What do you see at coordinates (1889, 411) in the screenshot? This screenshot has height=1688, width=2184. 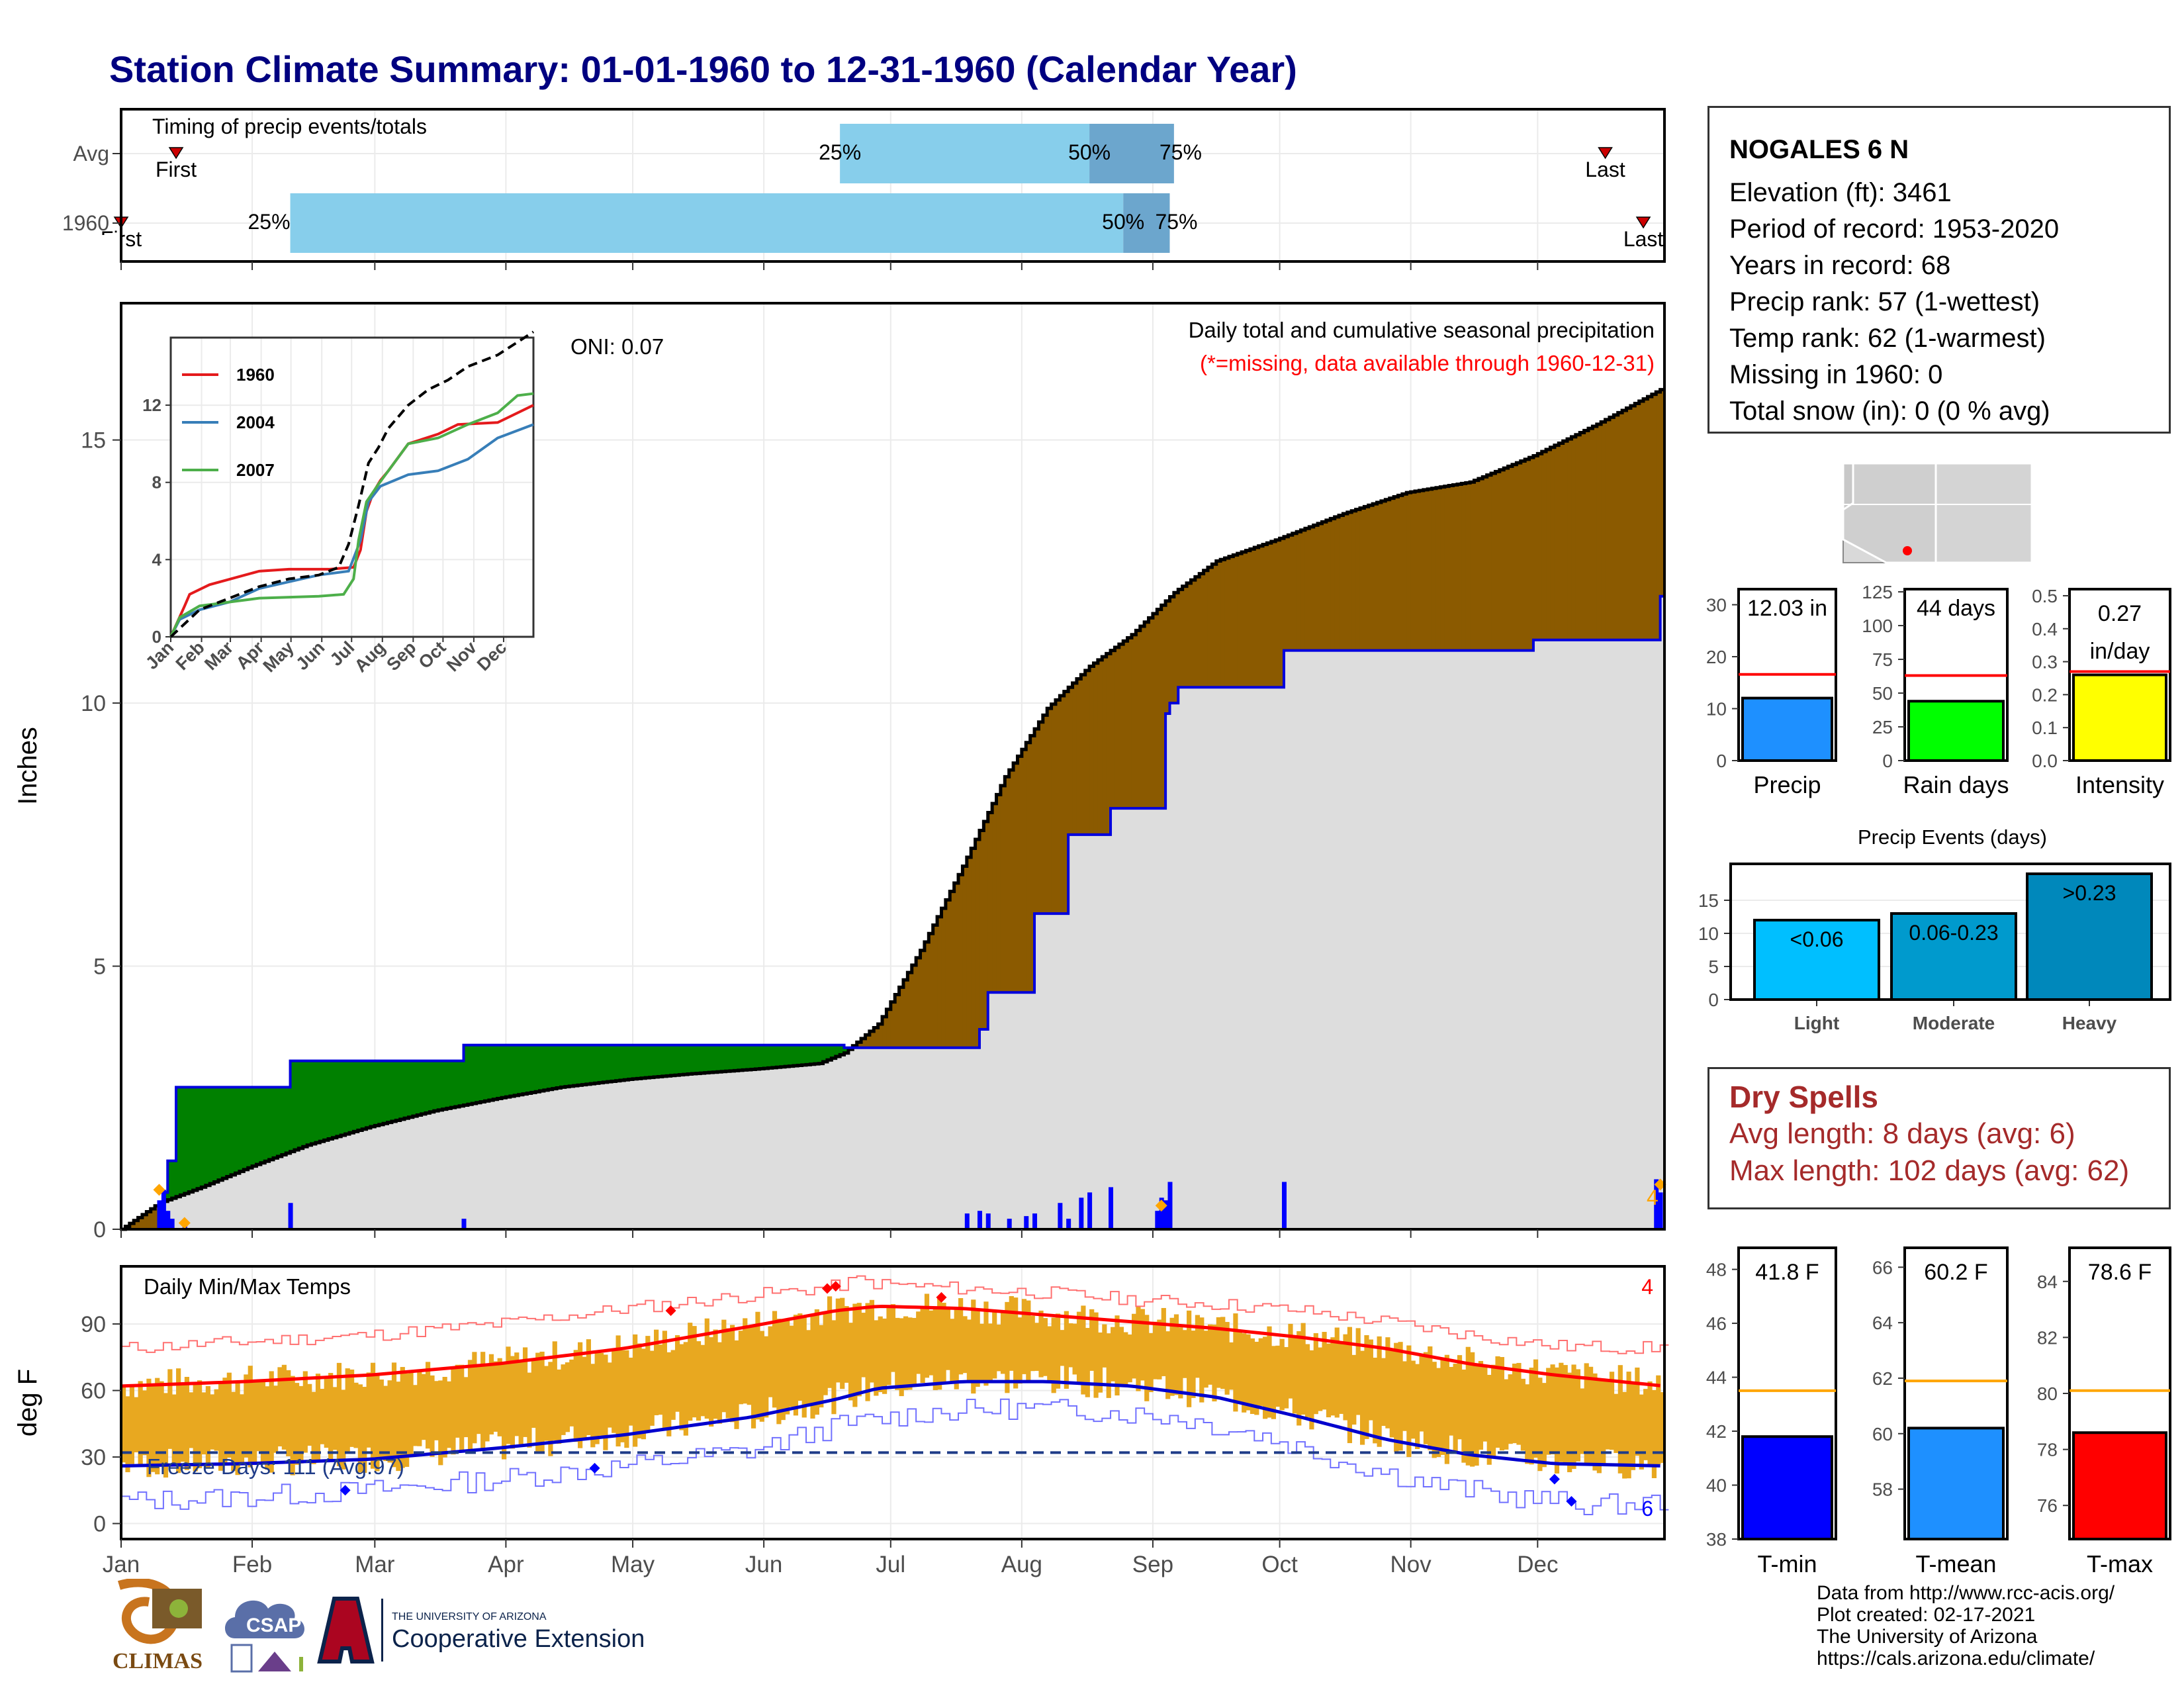 I see `station-snow: Total snow (in): 0 (0 % avg)` at bounding box center [1889, 411].